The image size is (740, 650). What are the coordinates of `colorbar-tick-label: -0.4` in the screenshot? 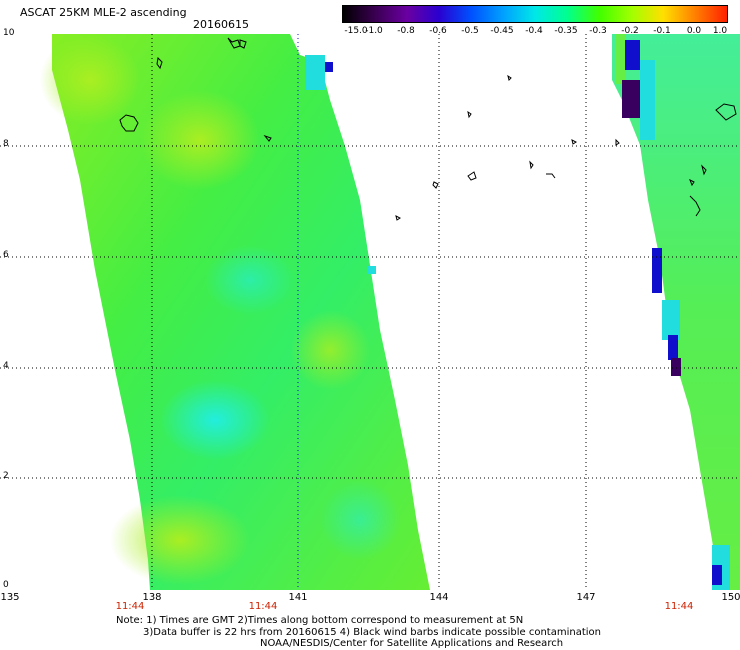 It's located at (534, 31).